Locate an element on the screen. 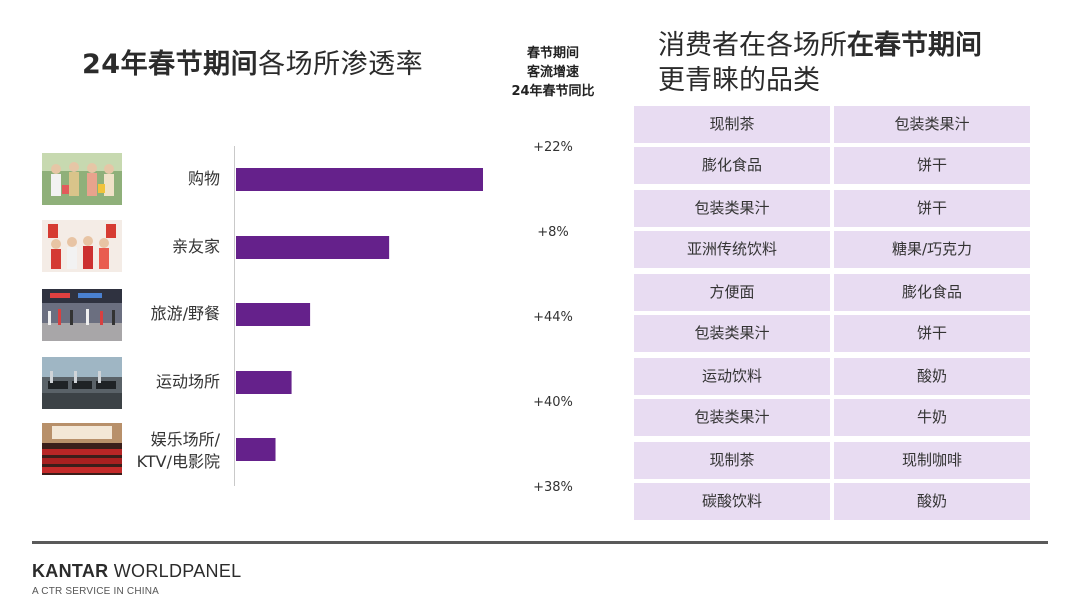  growth-label: +44% is located at coordinates (553, 317).